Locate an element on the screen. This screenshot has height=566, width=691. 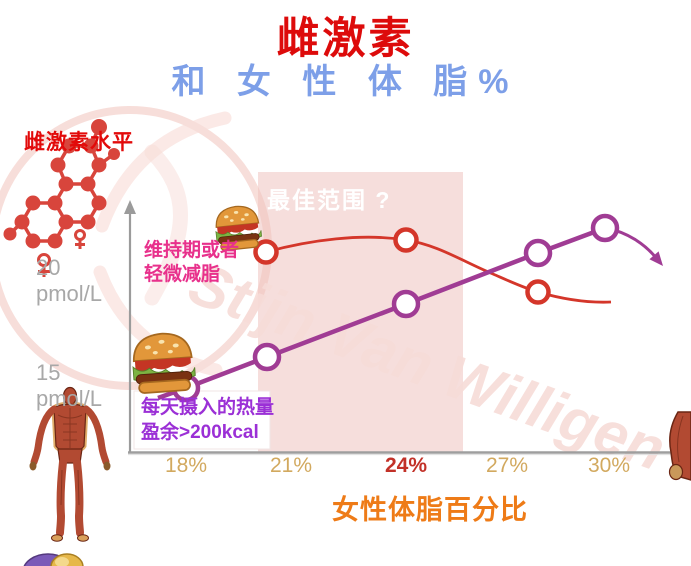
x-axis-title: 女性体脂百分比 is located at coordinates (430, 510).